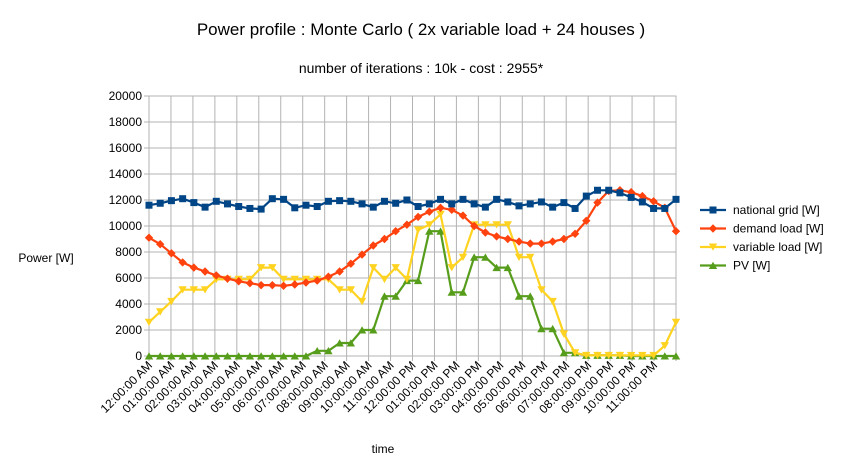  Describe the element at coordinates (138, 356) in the screenshot. I see `y-tick-label: 0` at that location.